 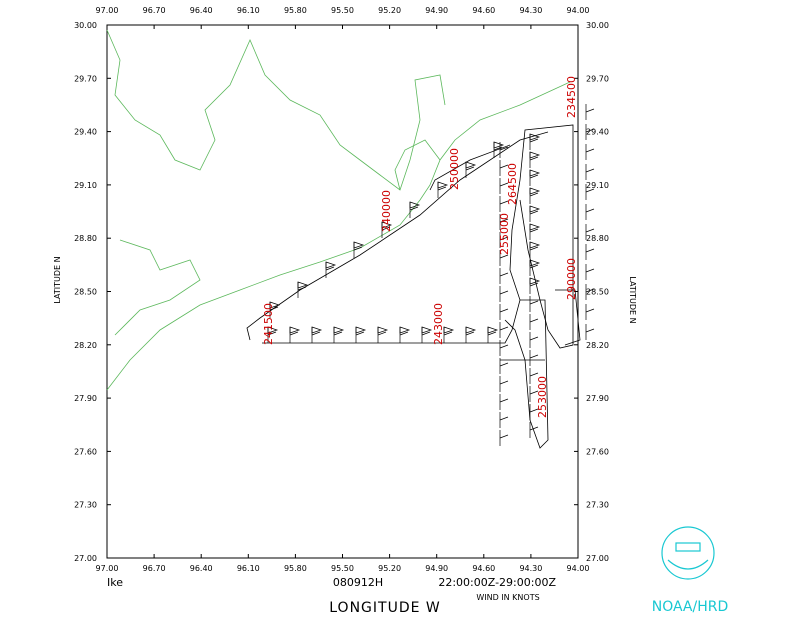 I want to click on y-tick-label-right: 28.50, so click(x=597, y=292).